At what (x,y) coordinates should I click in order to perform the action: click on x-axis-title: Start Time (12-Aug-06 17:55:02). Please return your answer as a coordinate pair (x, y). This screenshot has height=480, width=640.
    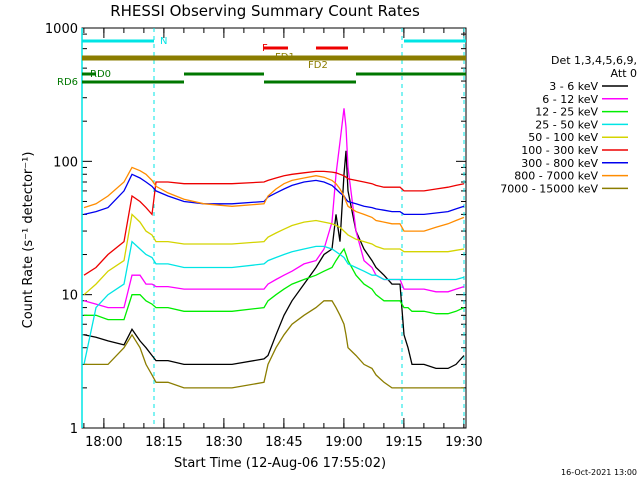
    Looking at the image, I should click on (280, 463).